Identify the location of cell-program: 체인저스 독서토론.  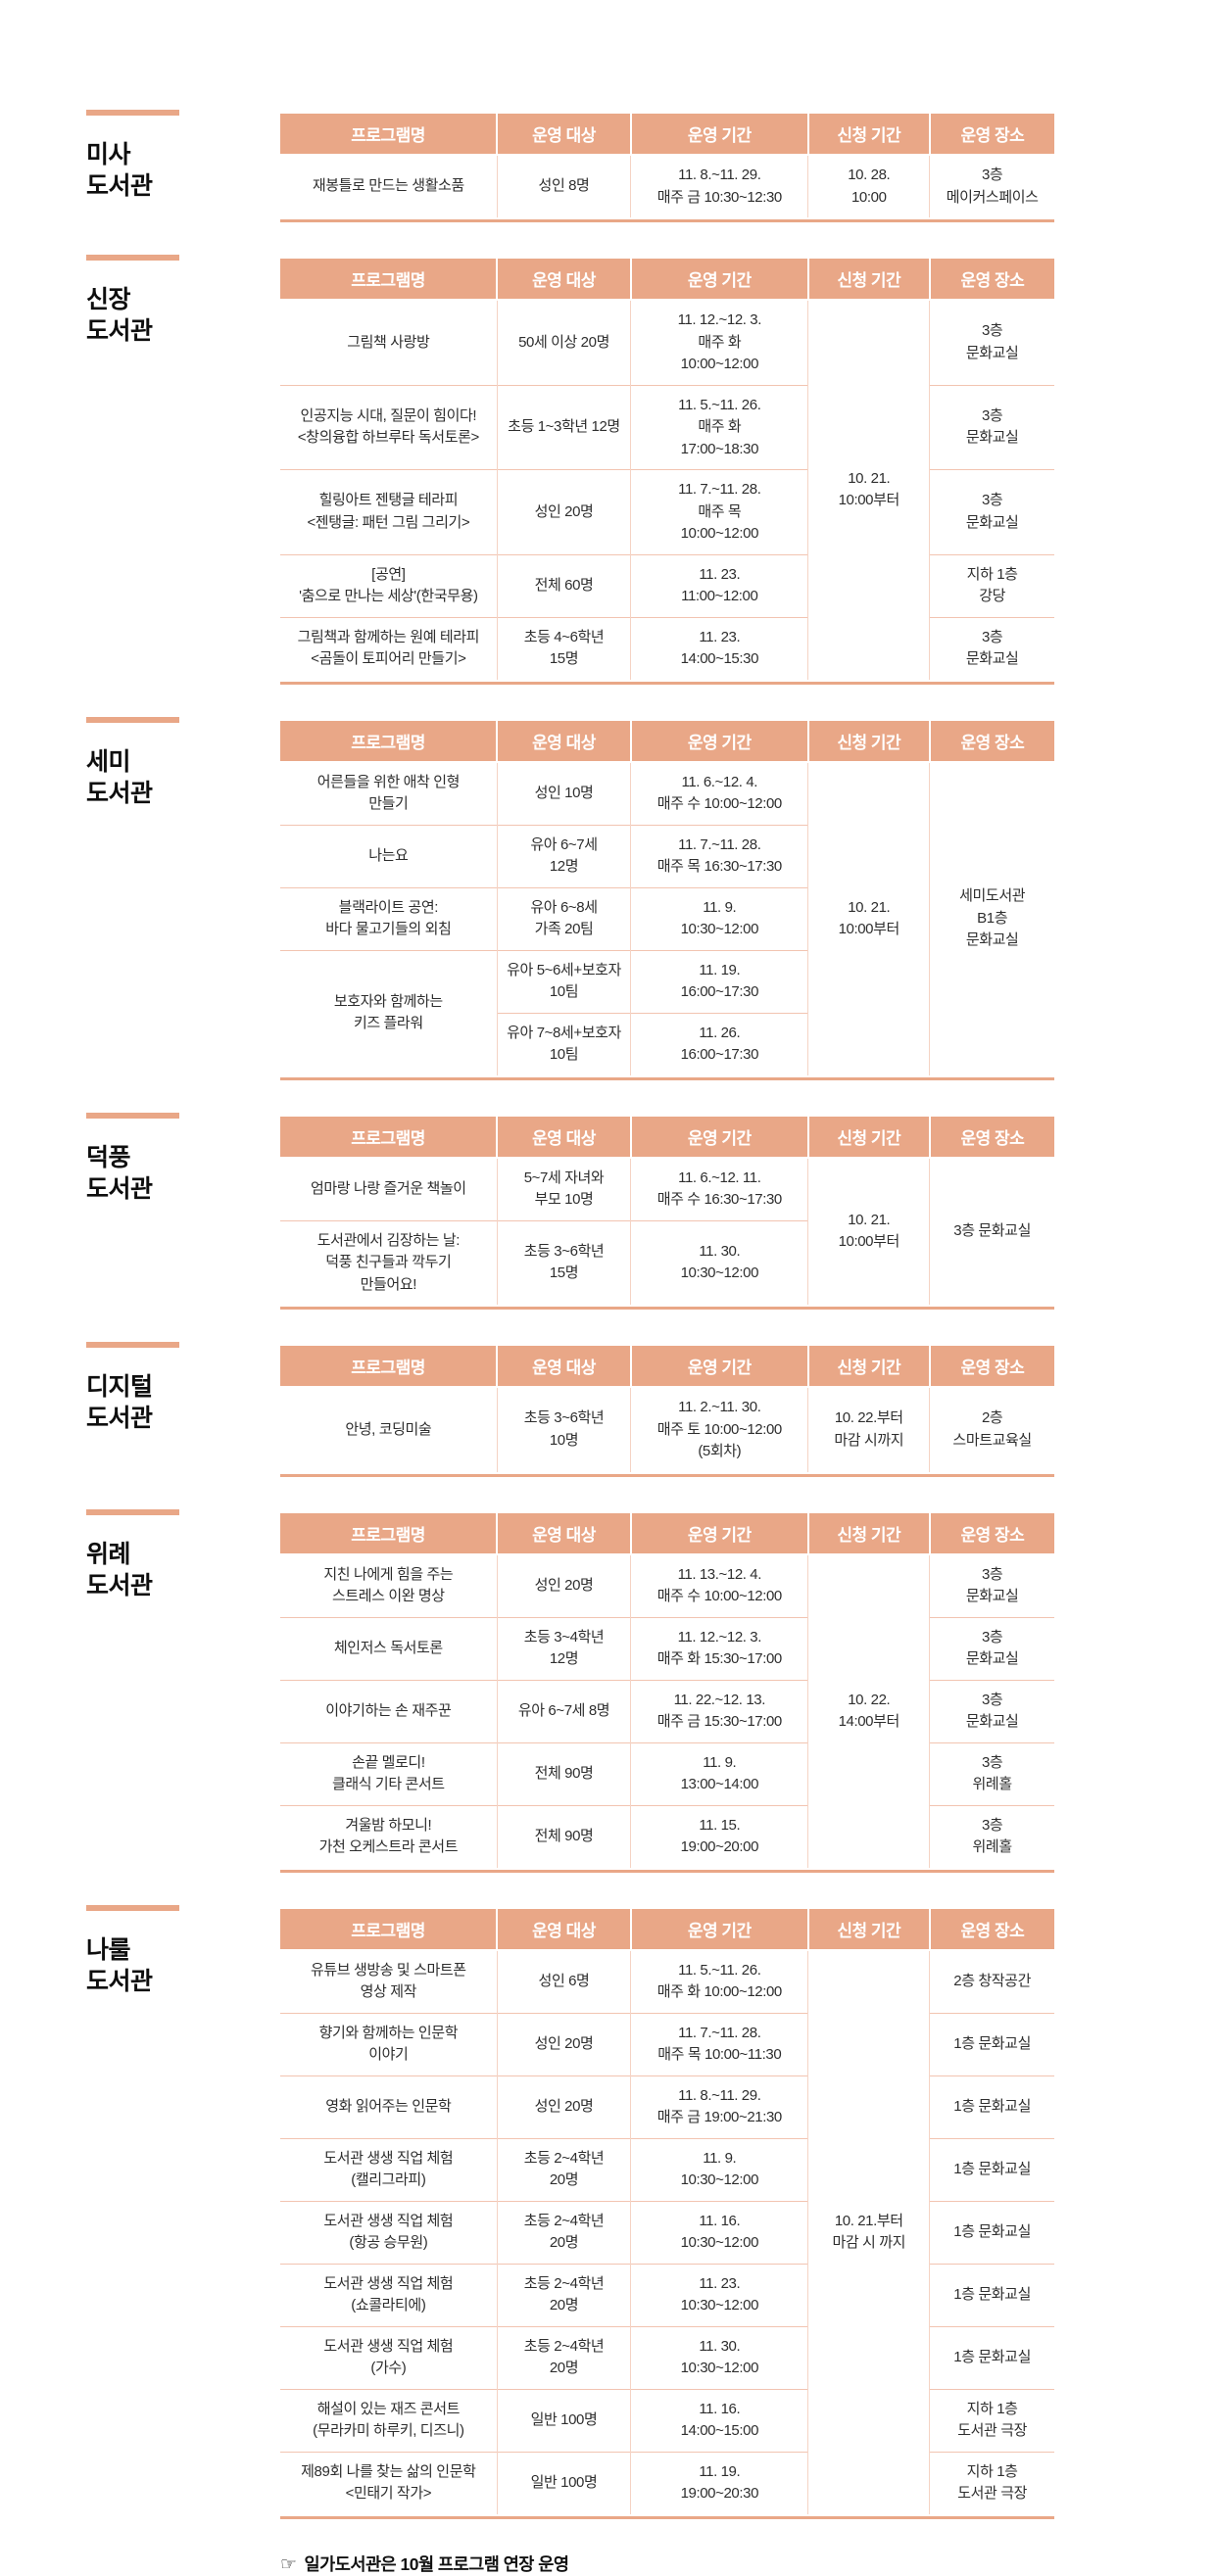
(389, 1648).